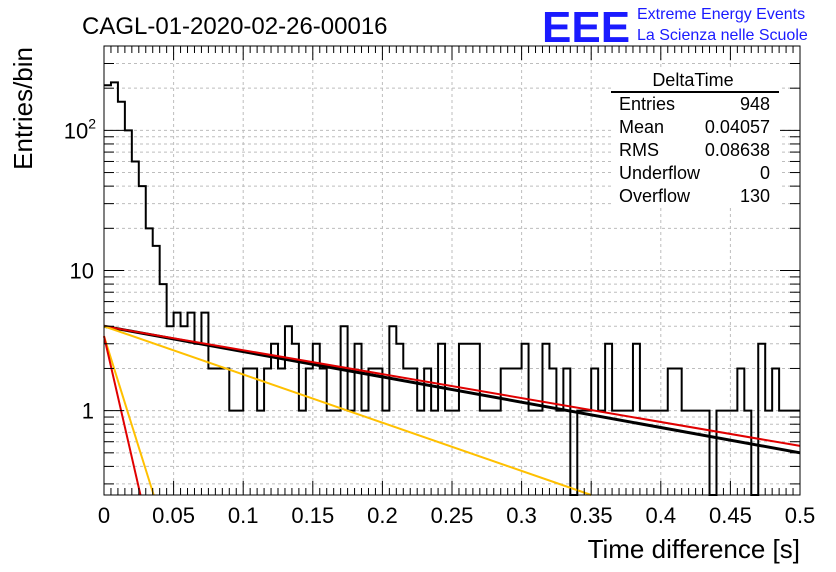 The height and width of the screenshot is (572, 836). Describe the element at coordinates (765, 173) in the screenshot. I see `stats-value: 0` at that location.